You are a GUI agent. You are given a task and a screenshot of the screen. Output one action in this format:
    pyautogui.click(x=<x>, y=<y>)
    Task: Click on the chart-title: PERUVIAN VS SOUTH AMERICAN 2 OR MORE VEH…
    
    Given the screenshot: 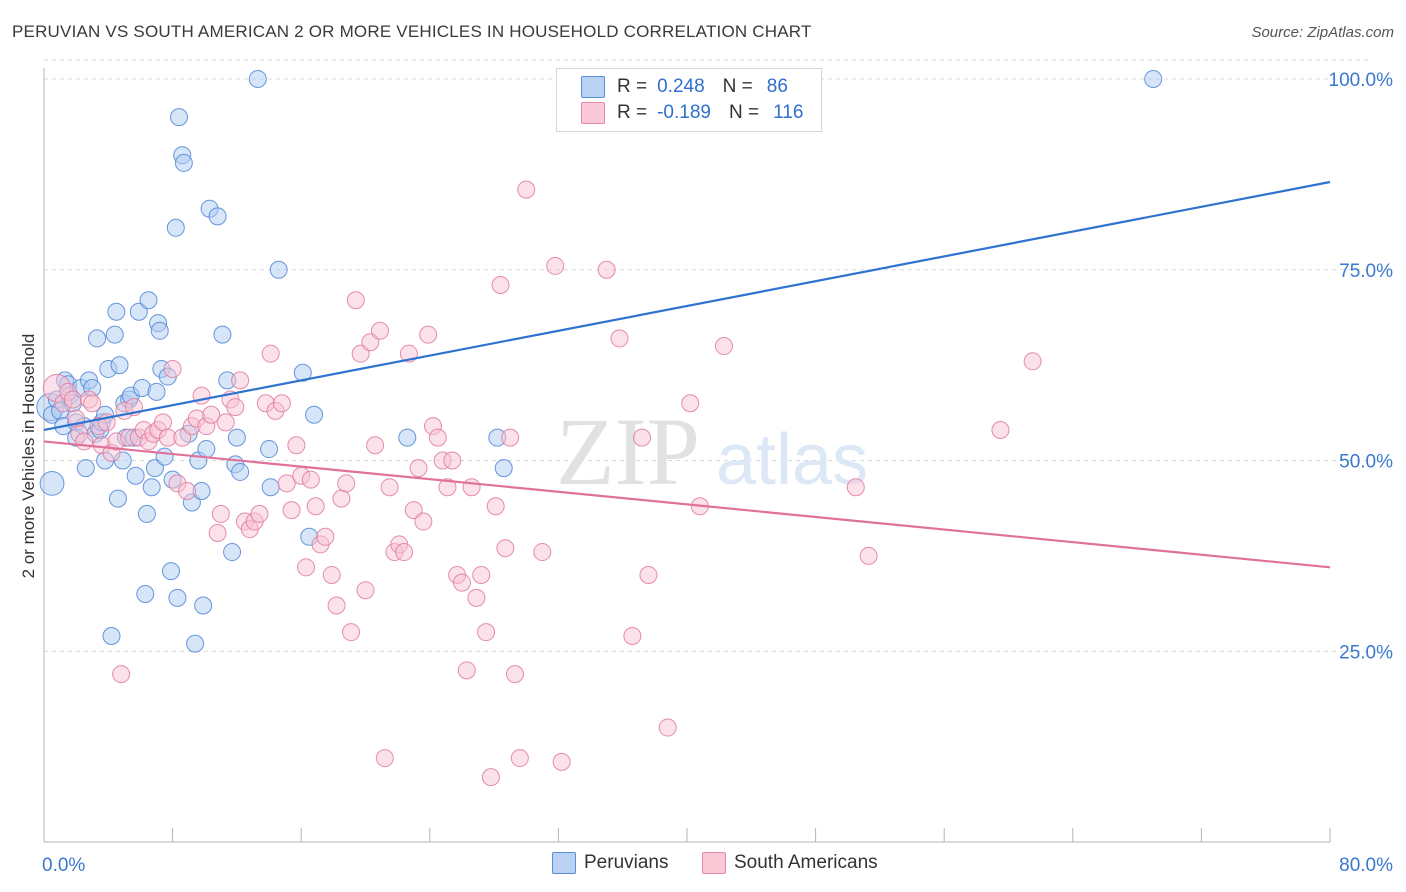 What is the action you would take?
    pyautogui.click(x=412, y=31)
    